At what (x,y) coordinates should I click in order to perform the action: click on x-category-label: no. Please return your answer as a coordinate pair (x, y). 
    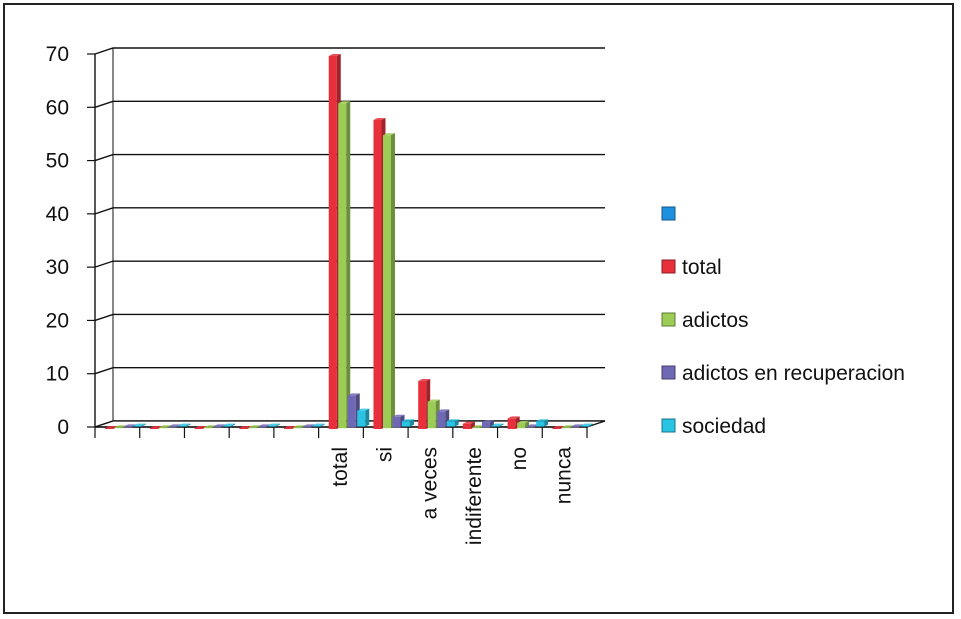
    Looking at the image, I should click on (519, 458).